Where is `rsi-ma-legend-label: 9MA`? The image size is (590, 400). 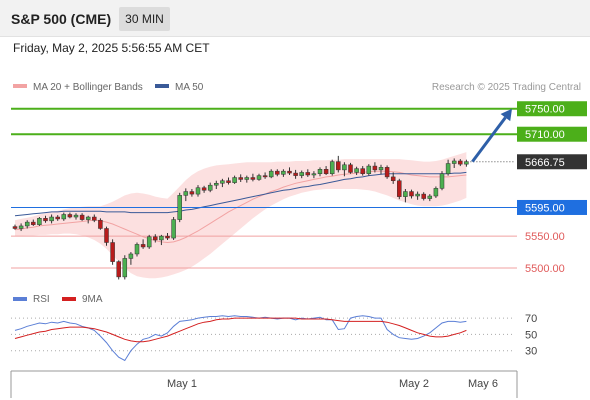
rsi-ma-legend-label: 9MA is located at coordinates (92, 299).